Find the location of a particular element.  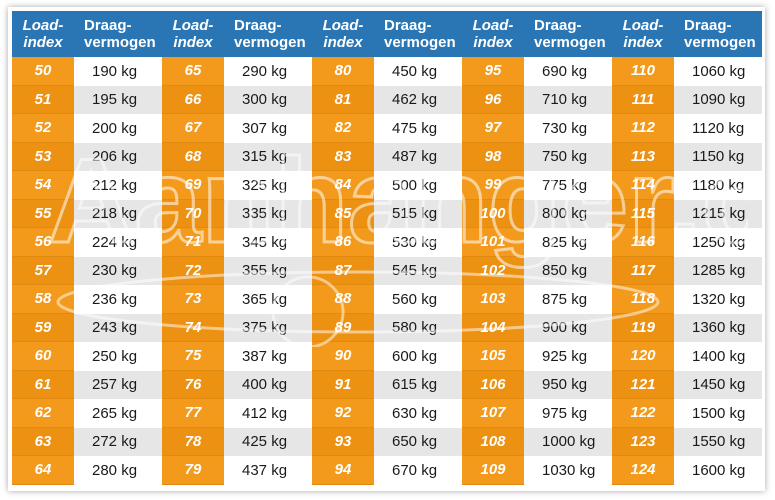

table-row: 68 315 kg is located at coordinates (237, 156).